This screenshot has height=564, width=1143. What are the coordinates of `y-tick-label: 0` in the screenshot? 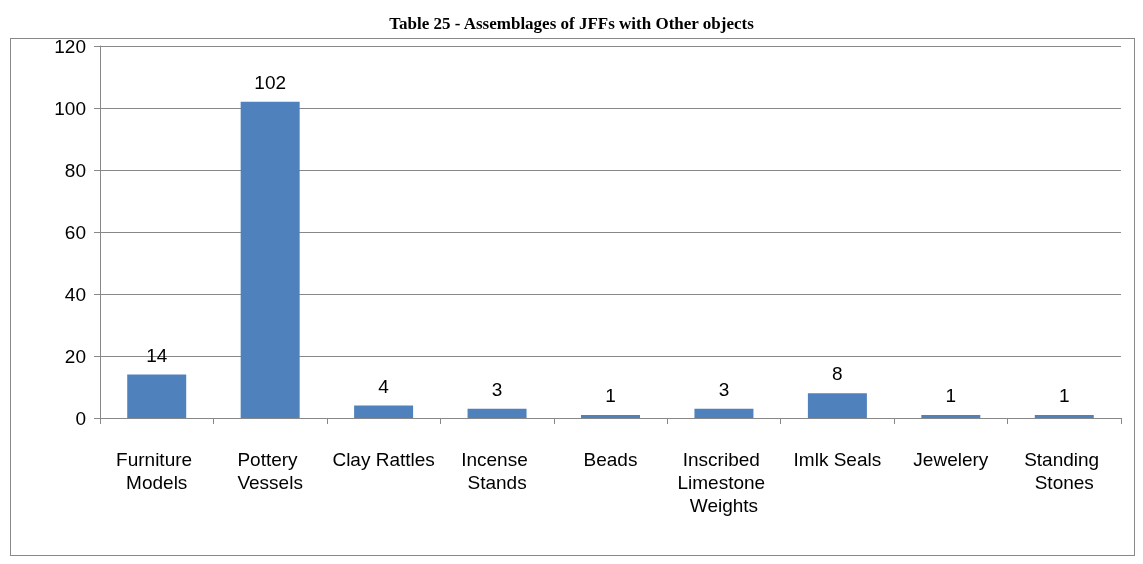 It's located at (80, 418).